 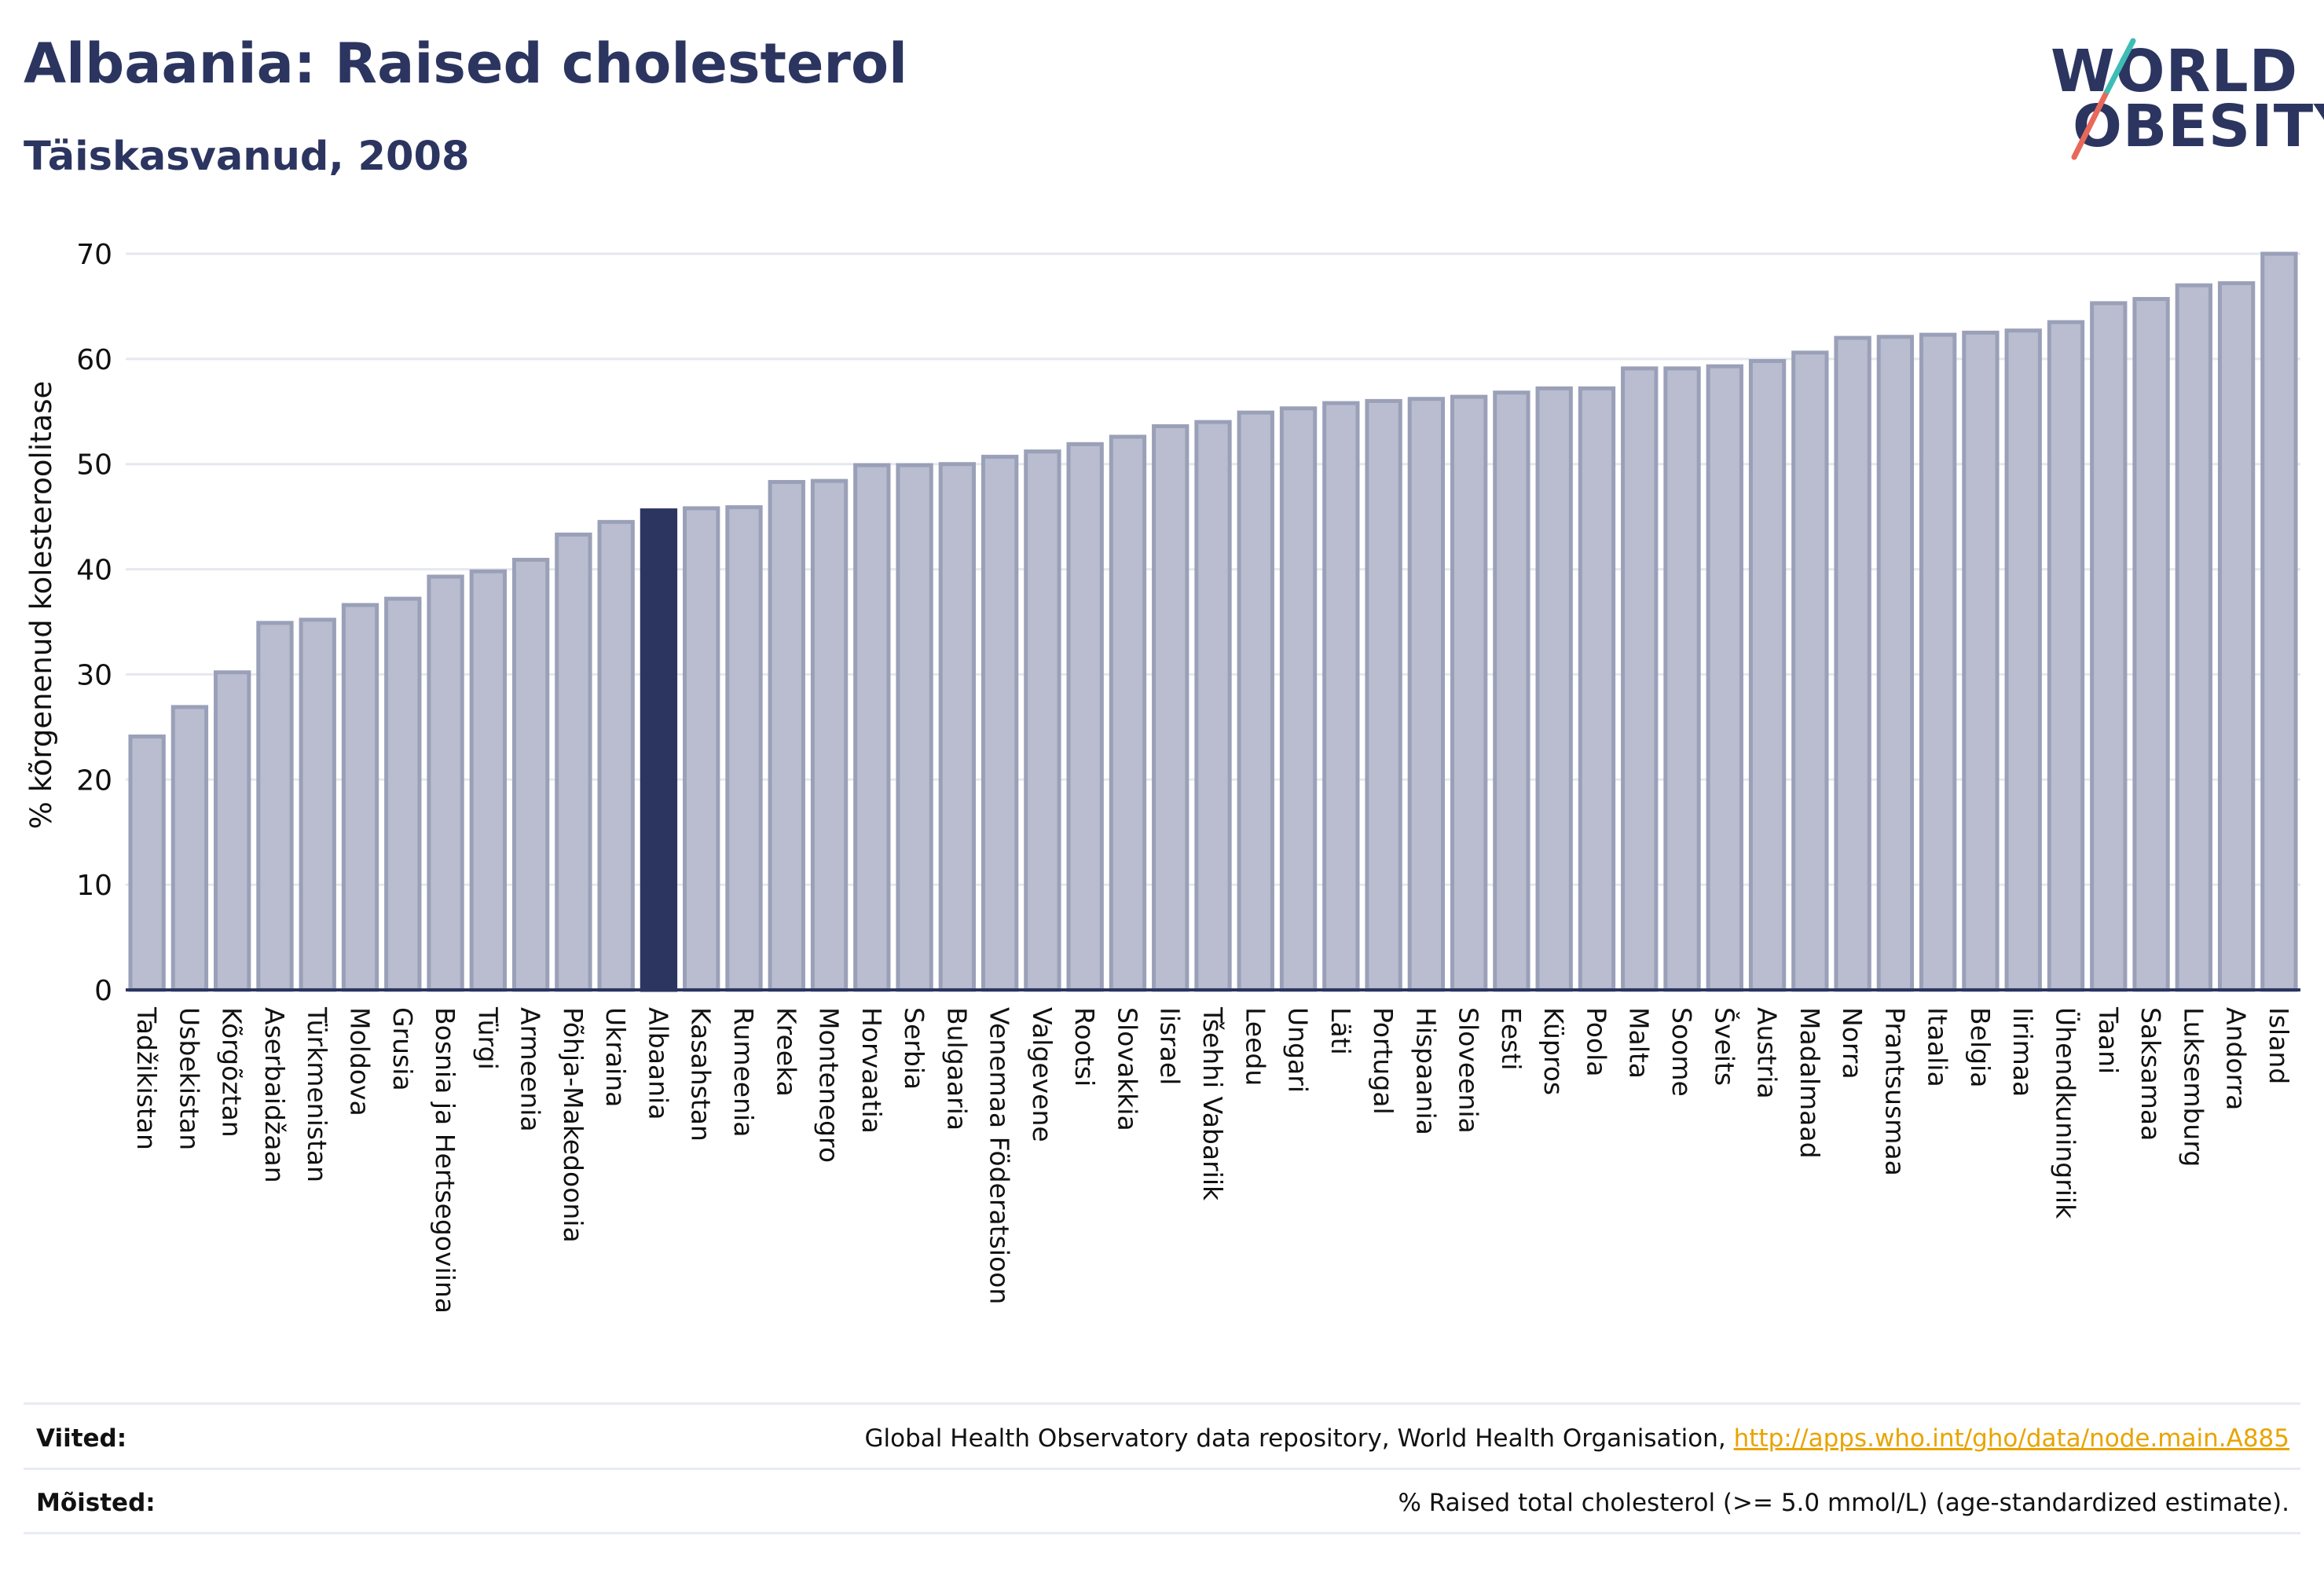 What do you see at coordinates (1767, 1053) in the screenshot?
I see `x-tick-label: Austria` at bounding box center [1767, 1053].